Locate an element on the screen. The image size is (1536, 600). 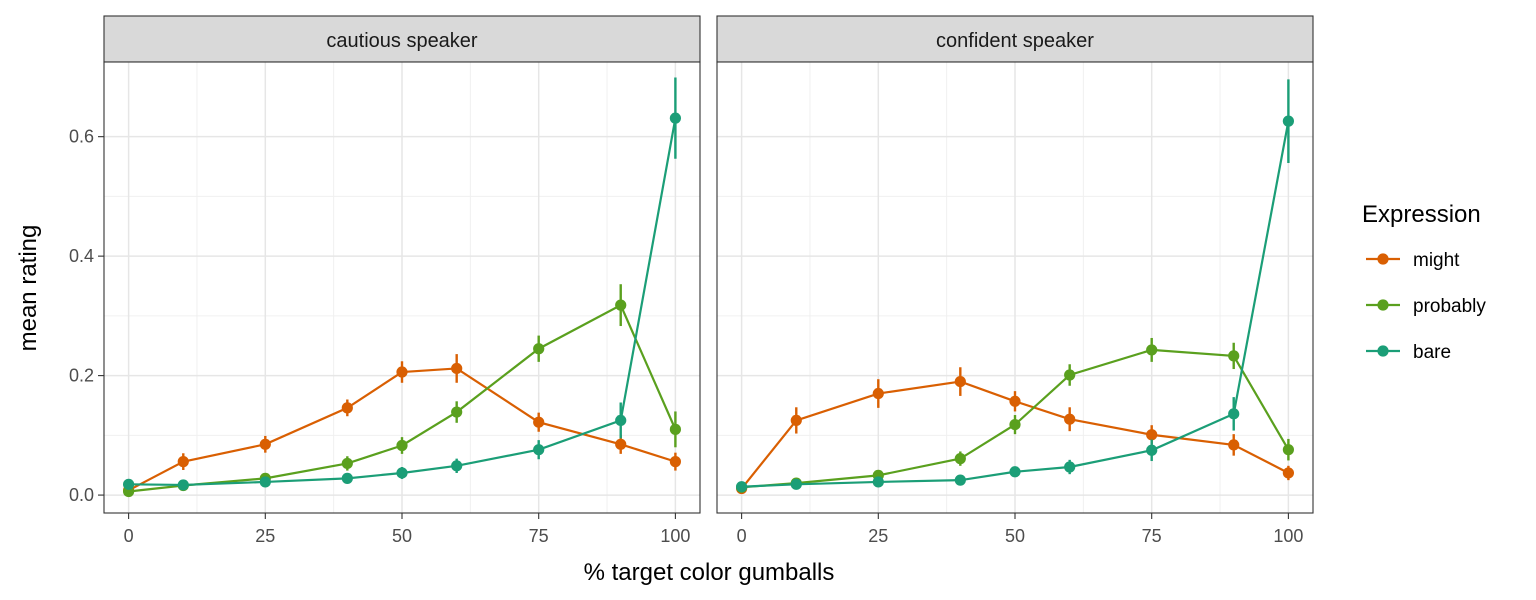
y-tick-label: 0.0 is located at coordinates (81, 495).